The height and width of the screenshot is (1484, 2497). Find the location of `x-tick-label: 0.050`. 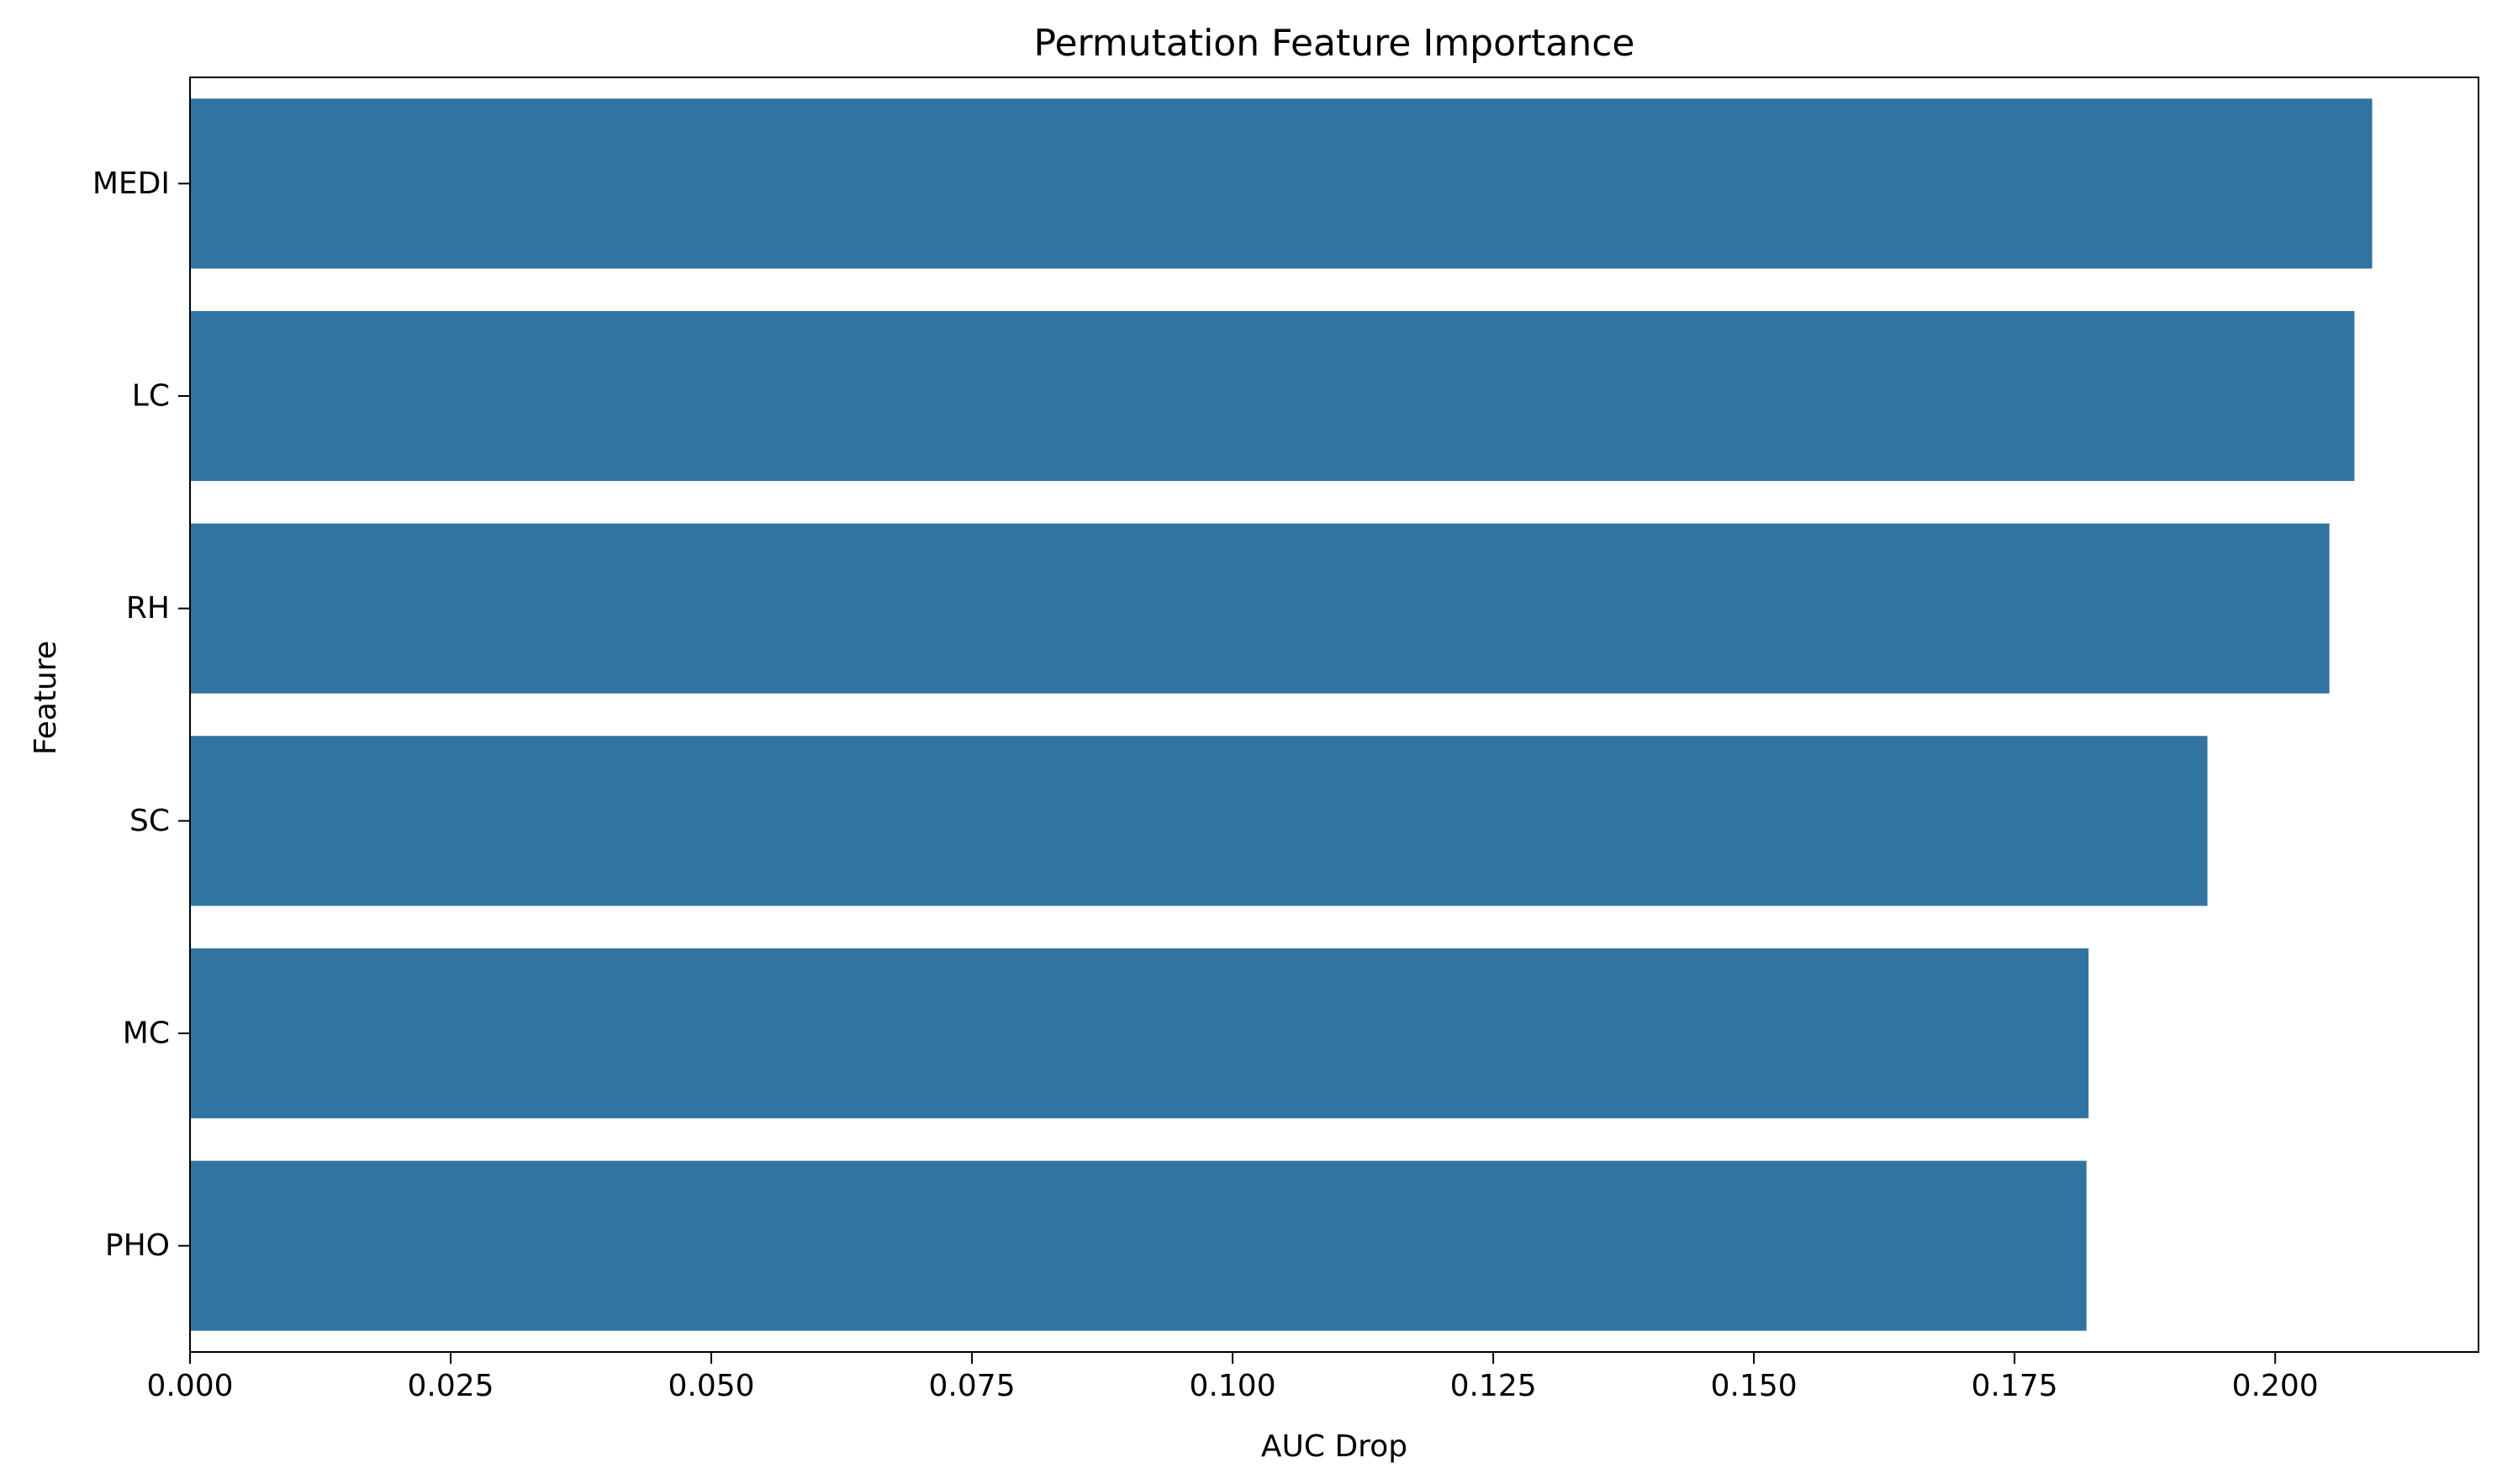

x-tick-label: 0.050 is located at coordinates (711, 1386).